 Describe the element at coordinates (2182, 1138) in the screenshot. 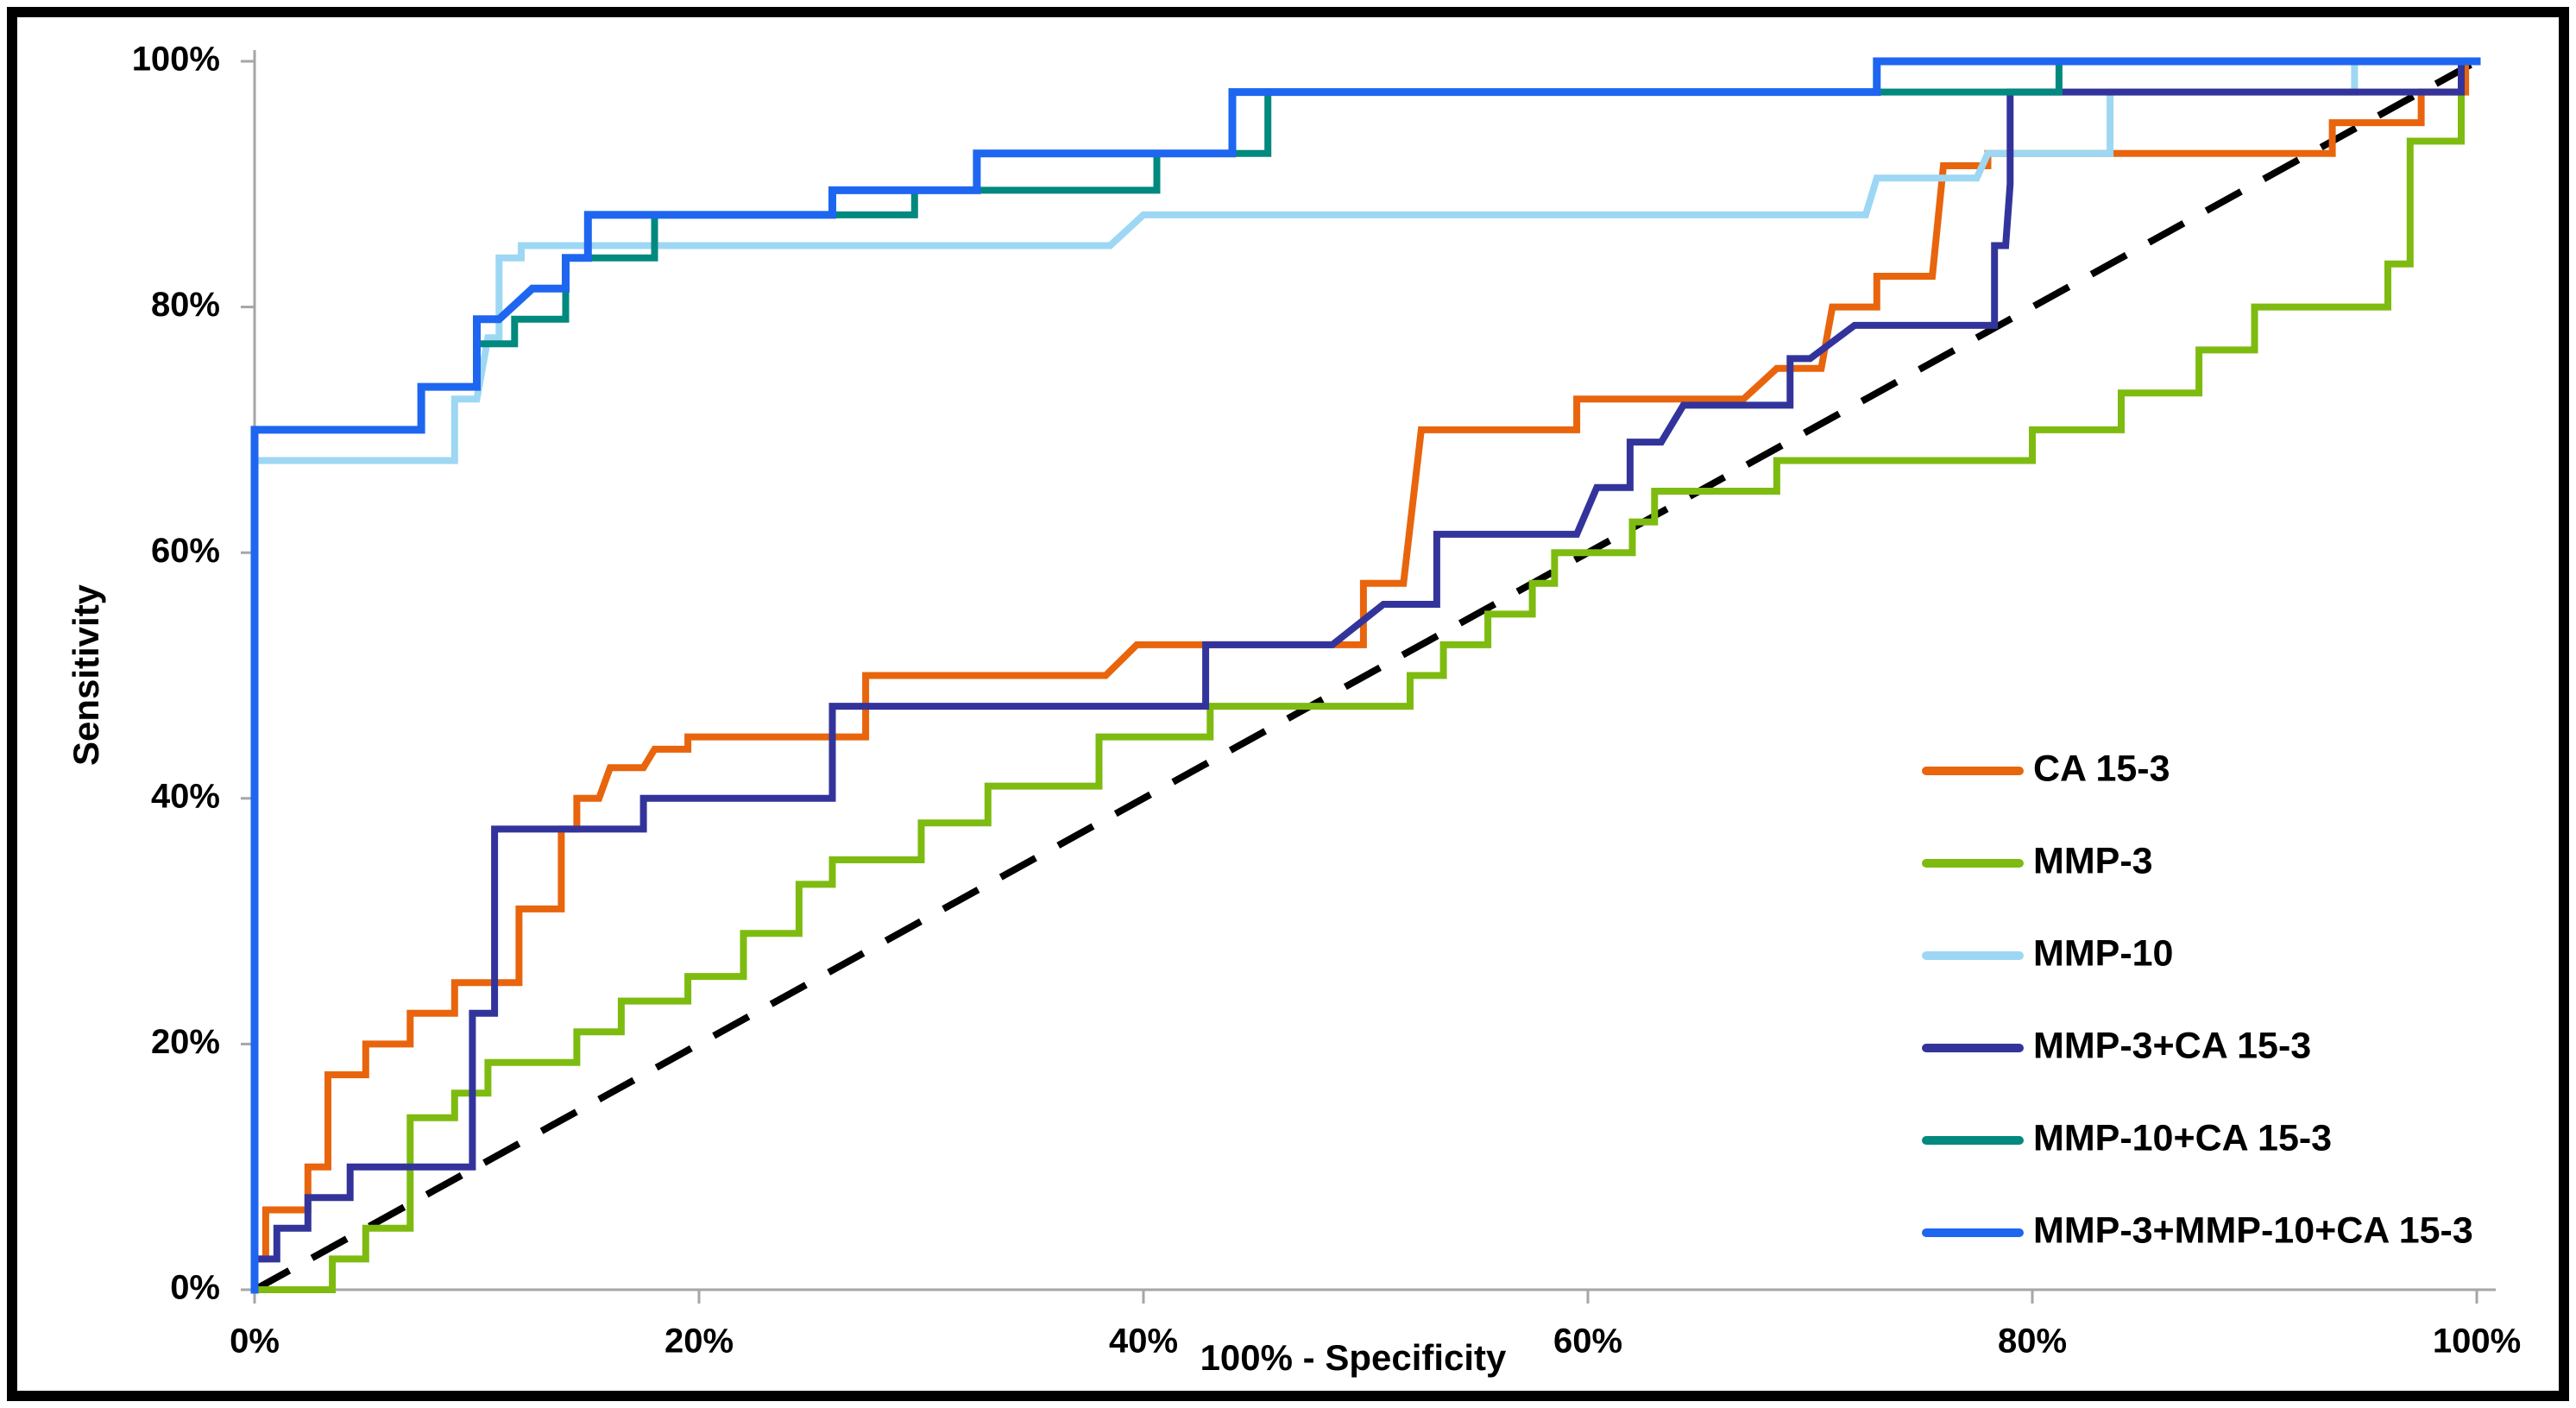

I see `legend-label-mmp-10-ca-15-3: MMP-10+CA 15-3` at that location.